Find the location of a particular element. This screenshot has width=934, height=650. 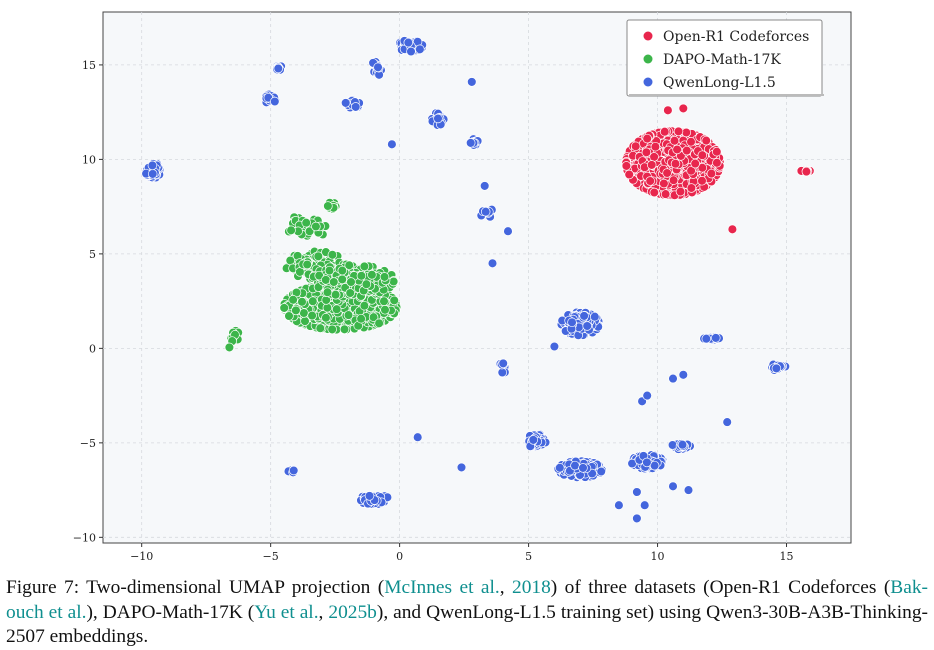

caption-sep-3: , is located at coordinates (323, 612).